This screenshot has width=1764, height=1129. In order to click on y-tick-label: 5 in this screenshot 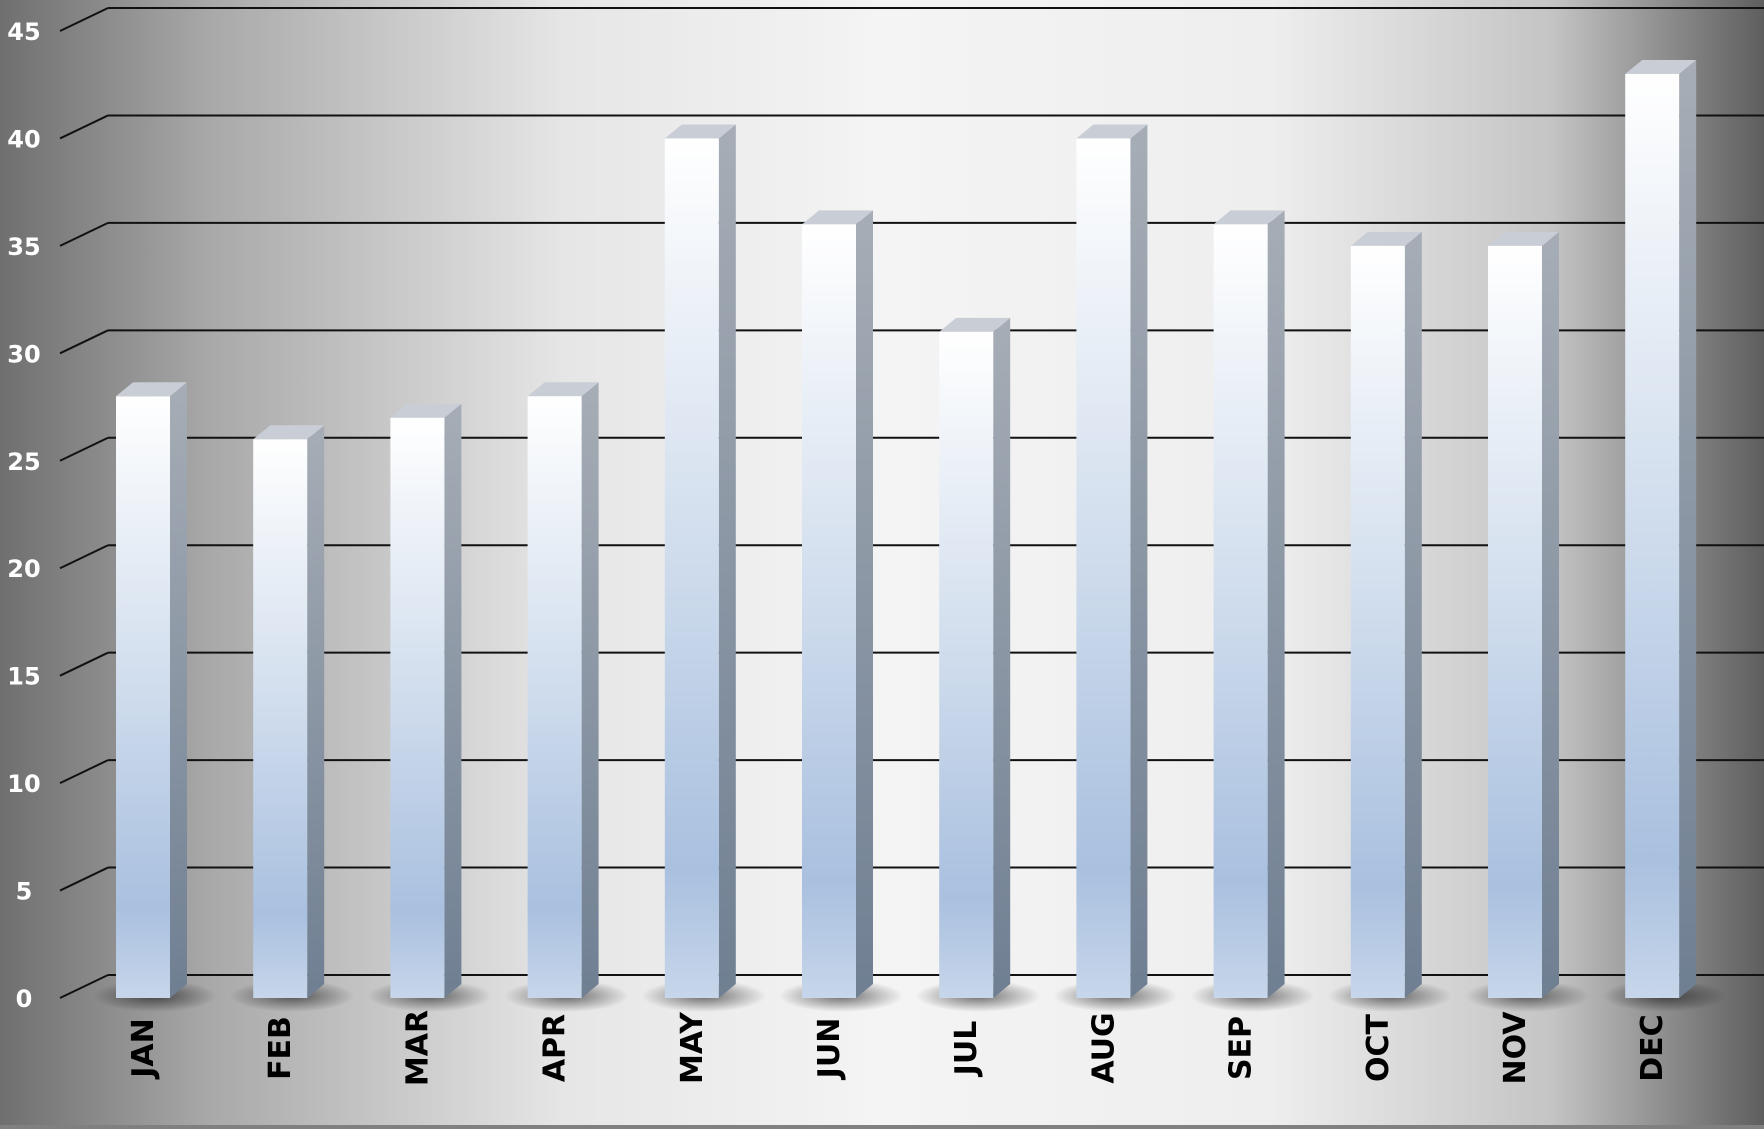, I will do `click(24, 892)`.